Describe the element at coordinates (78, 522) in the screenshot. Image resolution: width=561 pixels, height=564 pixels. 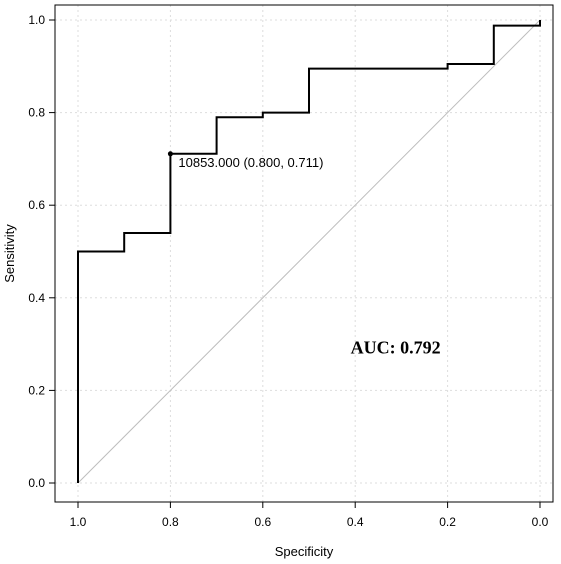
I see `x-tick-label: 1.0` at that location.